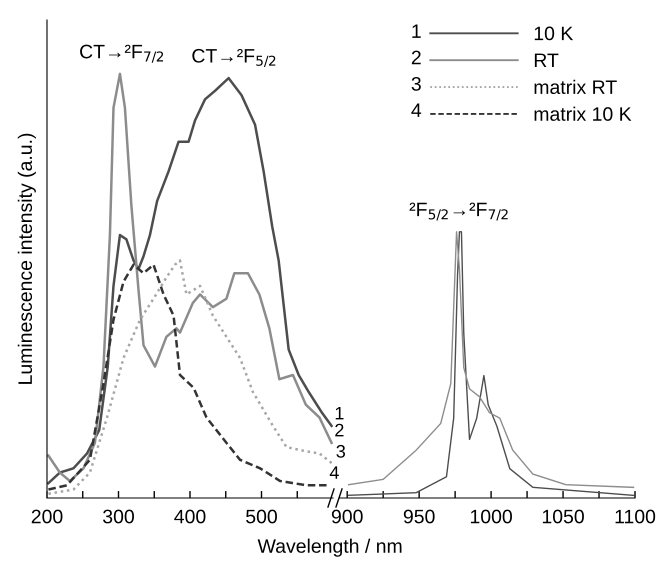 The height and width of the screenshot is (567, 659). I want to click on legend-label: matrix RT, so click(575, 87).